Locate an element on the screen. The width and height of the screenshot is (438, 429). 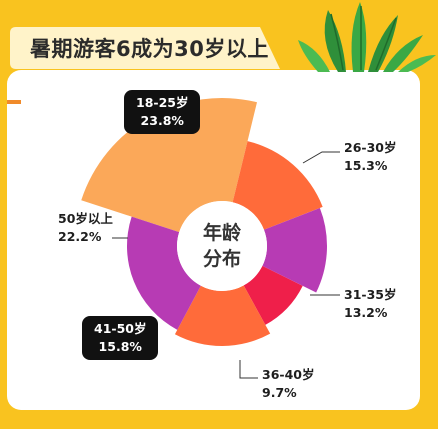
slice-label-41-50: 41-50岁 15.8% is located at coordinates (120, 338).